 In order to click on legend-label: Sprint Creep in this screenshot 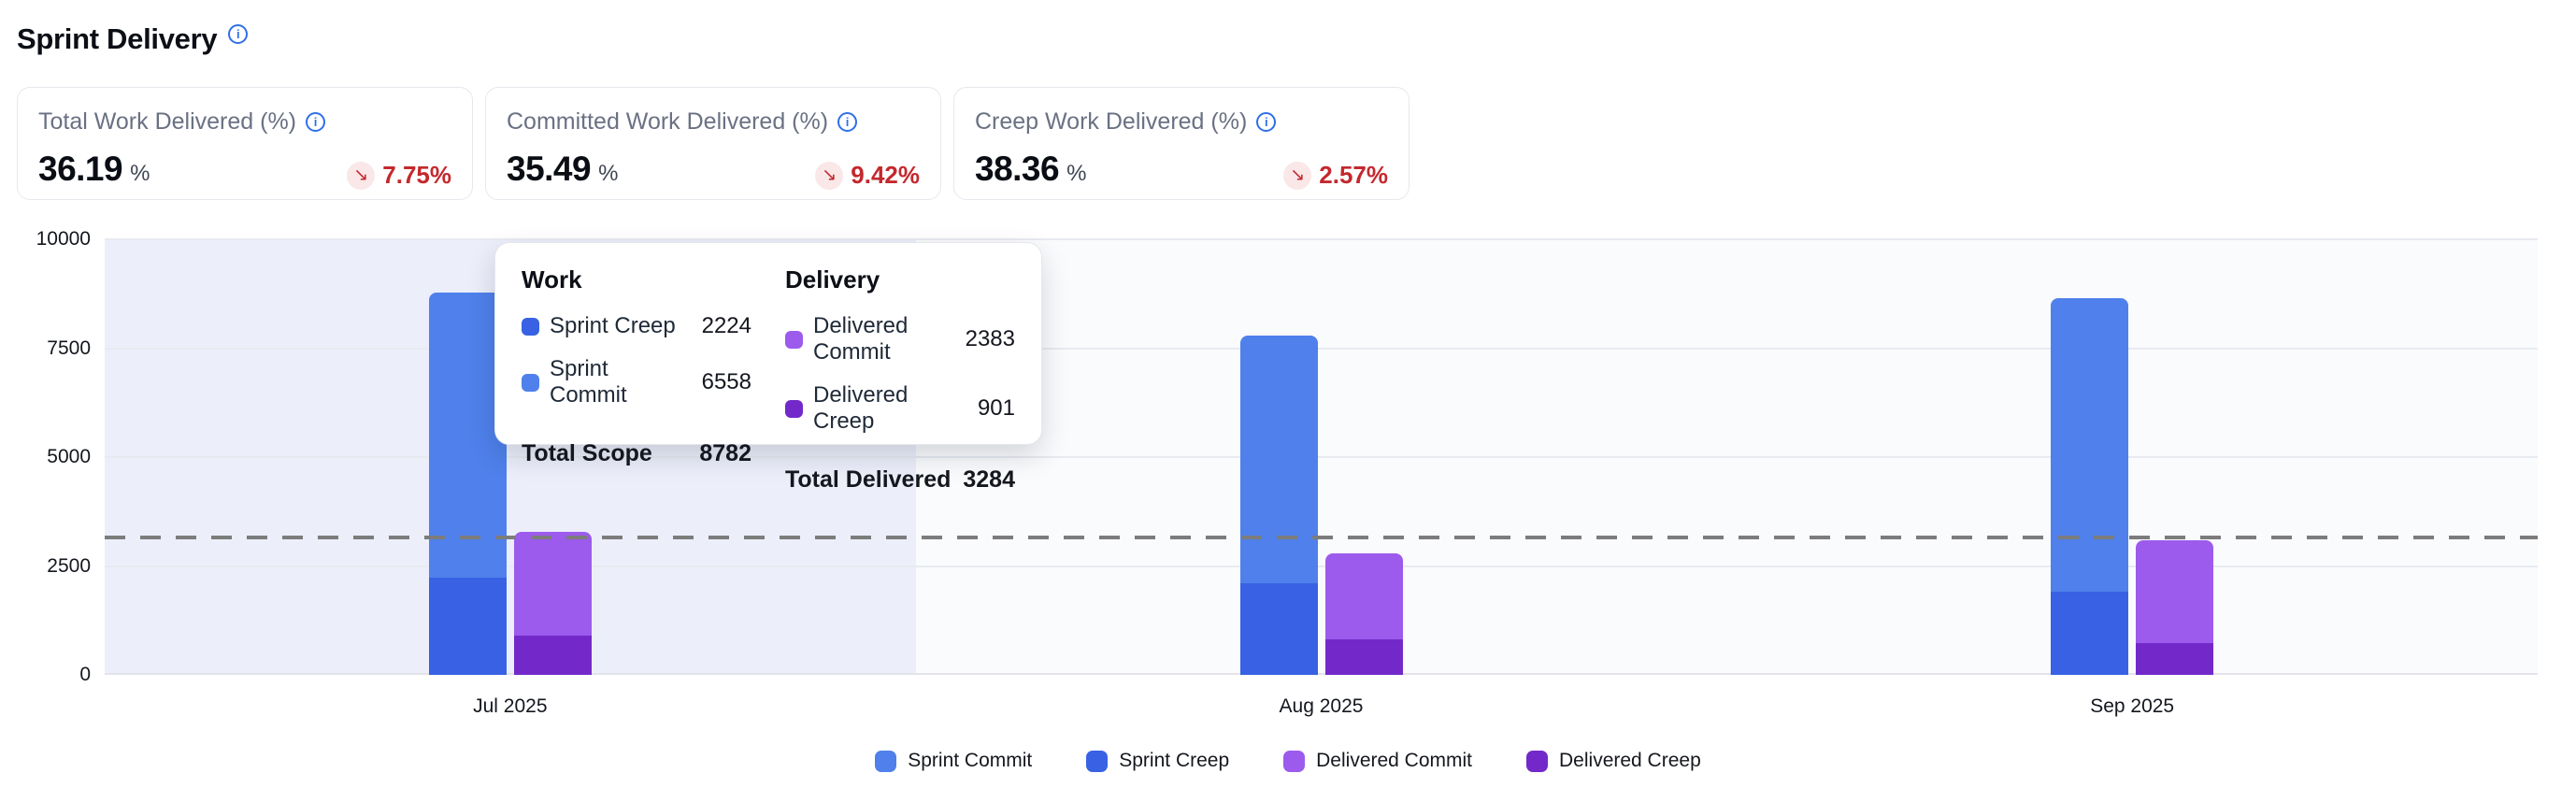, I will do `click(1174, 761)`.